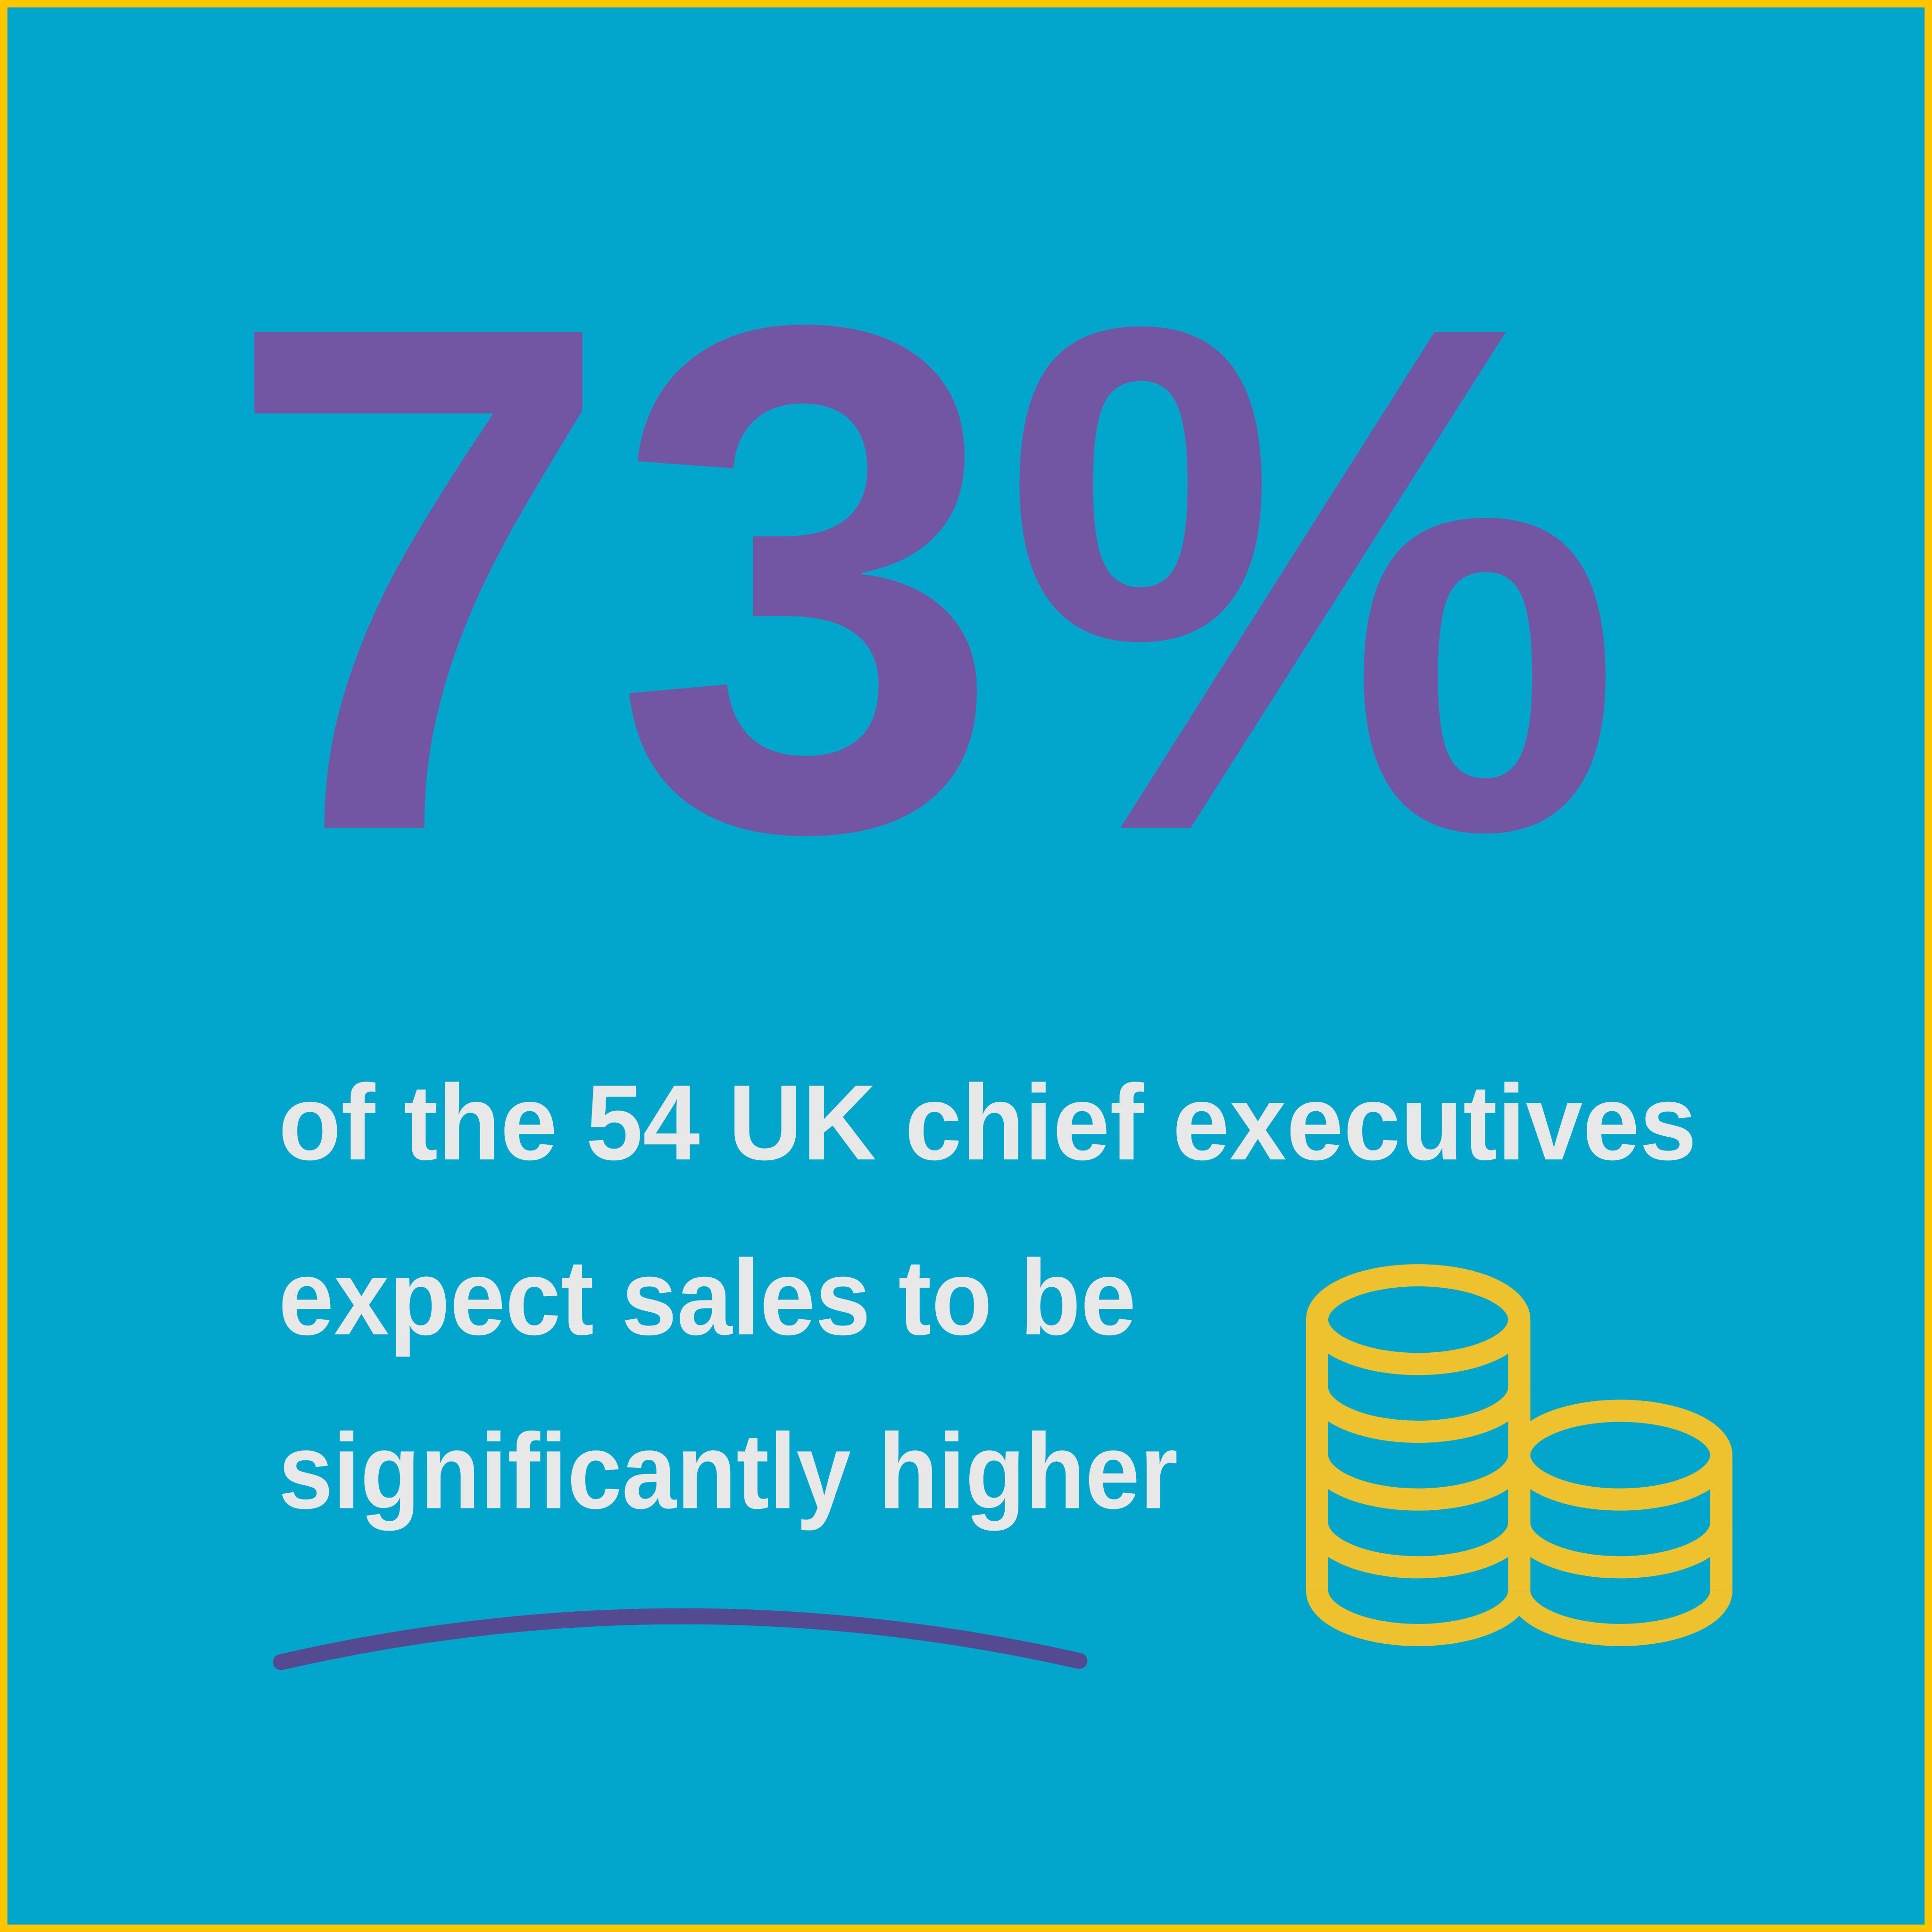 The height and width of the screenshot is (1932, 1932). What do you see at coordinates (707, 1297) in the screenshot?
I see `caption-line-2: expect sales to be` at bounding box center [707, 1297].